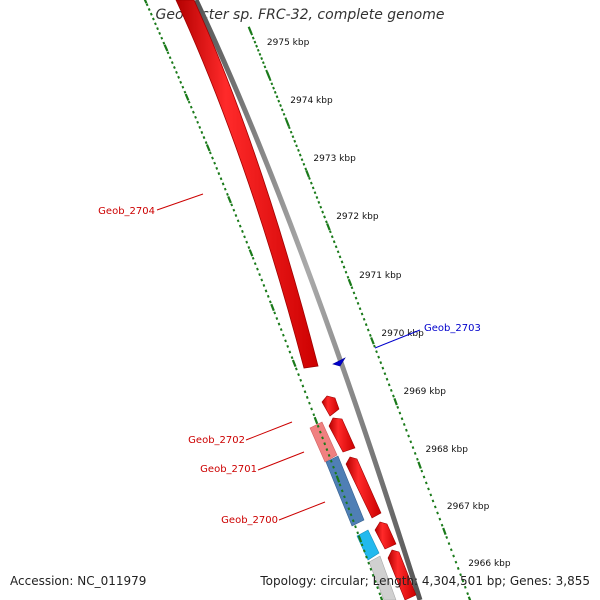  Describe the element at coordinates (323, 442) in the screenshot. I see `segment-pink` at that location.